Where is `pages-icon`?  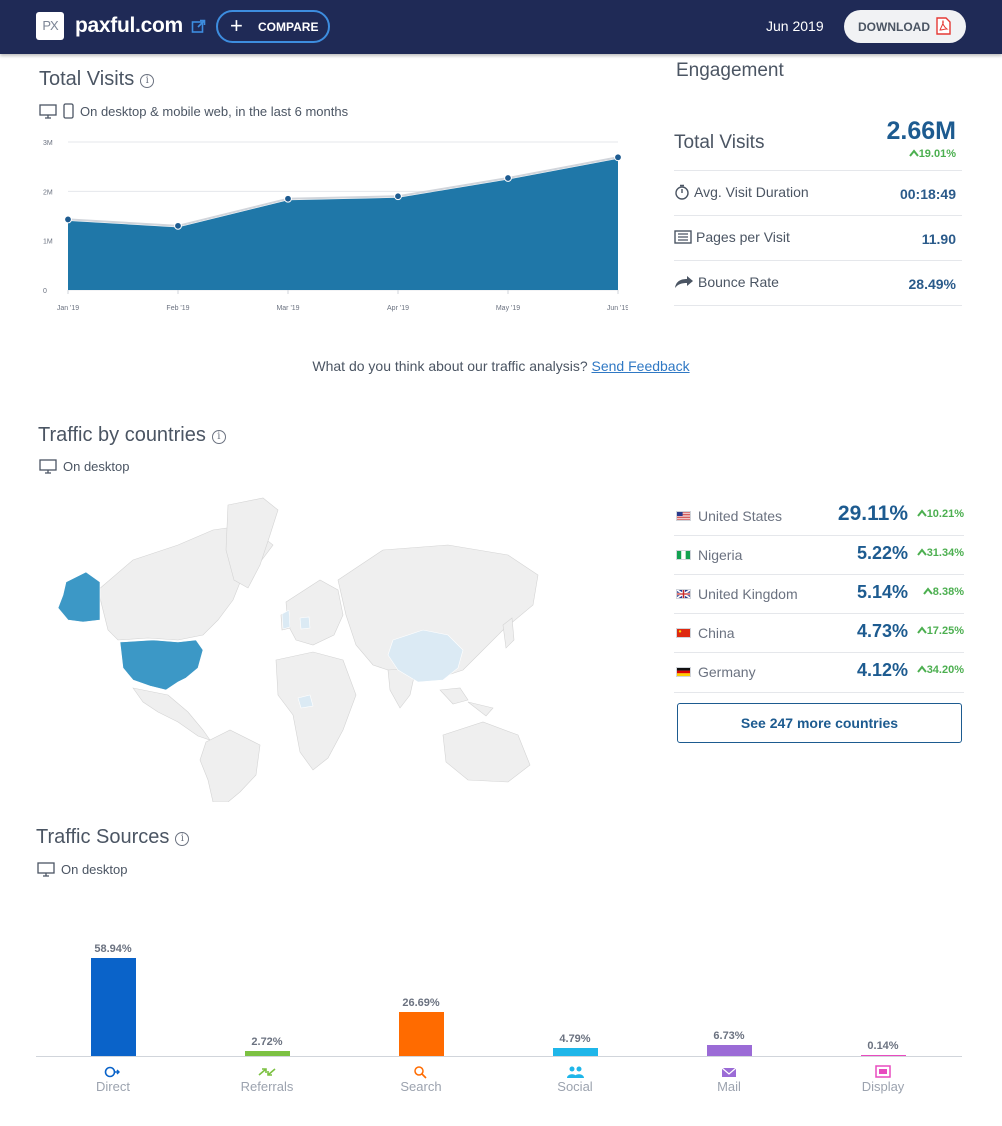
pages-icon is located at coordinates (683, 237).